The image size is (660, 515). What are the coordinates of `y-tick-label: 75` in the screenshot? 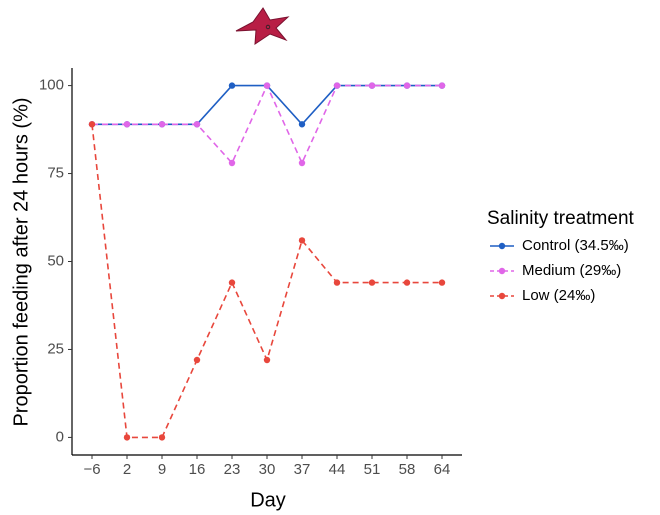 It's located at (55, 173).